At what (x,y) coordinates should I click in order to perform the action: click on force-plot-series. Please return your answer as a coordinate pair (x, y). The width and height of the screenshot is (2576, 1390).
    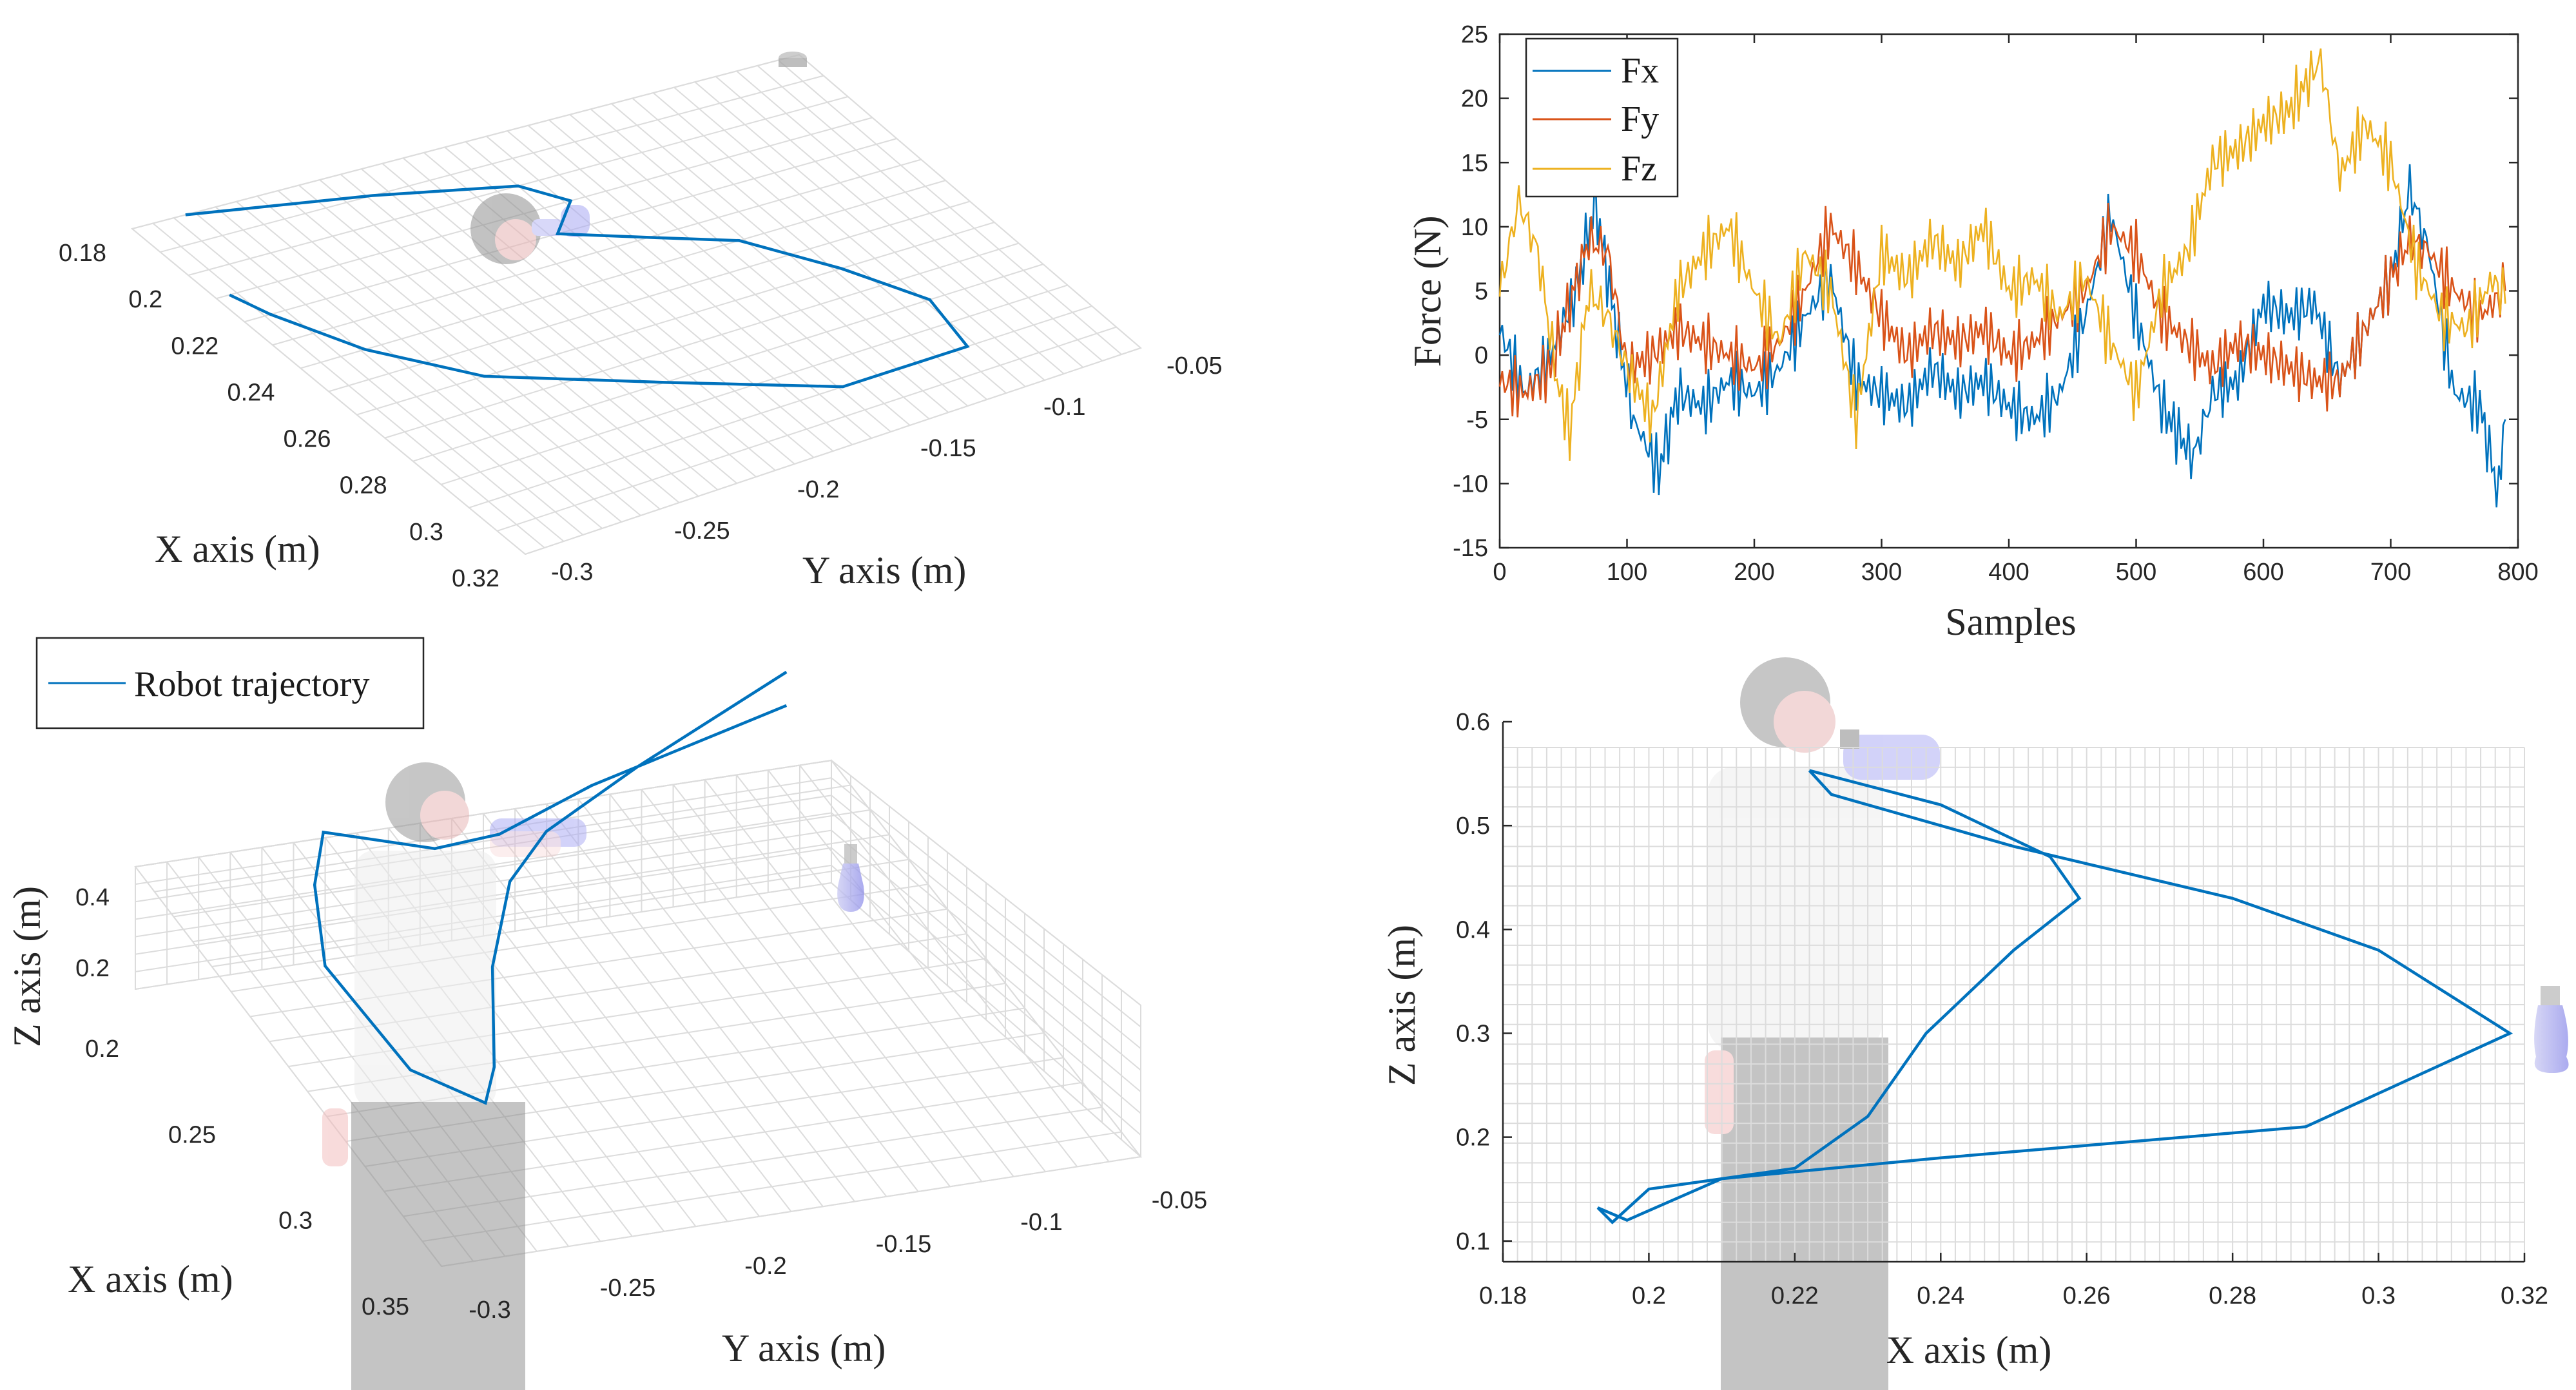
    Looking at the image, I should click on (2002, 278).